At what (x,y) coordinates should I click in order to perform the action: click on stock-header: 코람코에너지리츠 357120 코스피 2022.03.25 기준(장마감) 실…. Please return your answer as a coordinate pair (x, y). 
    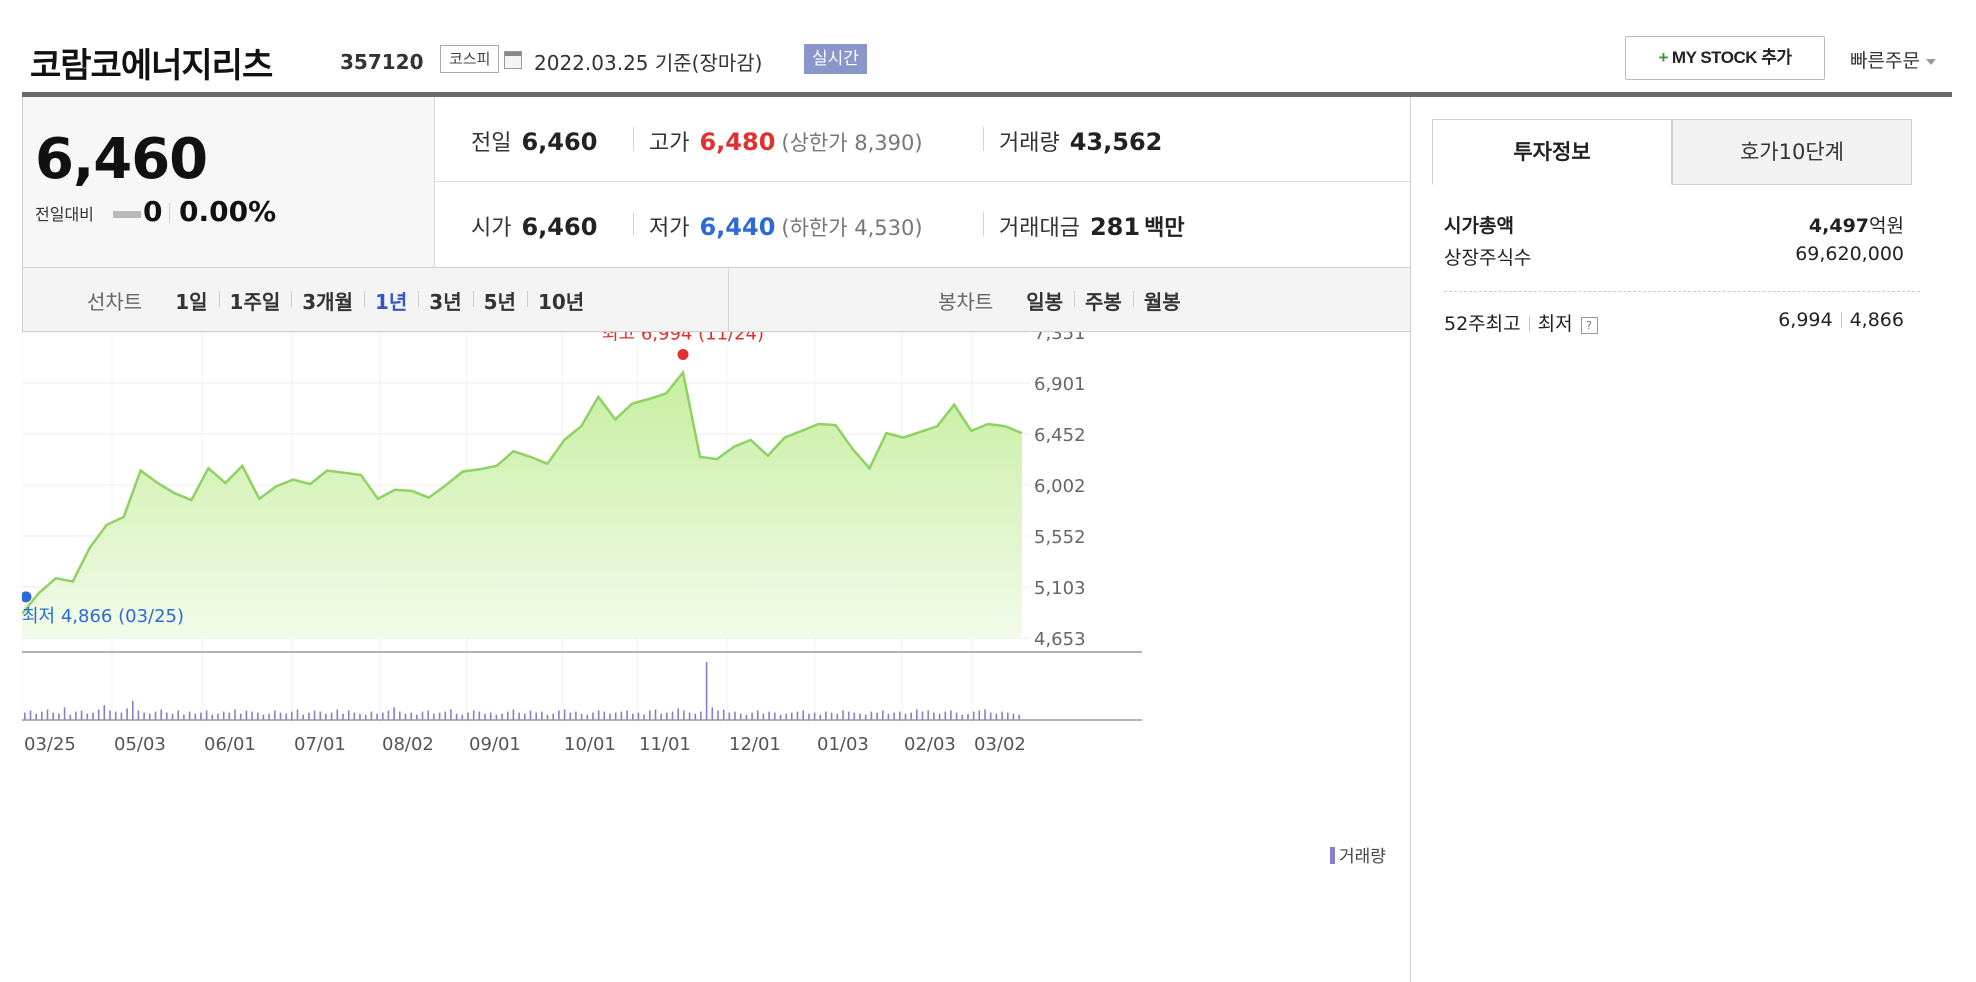
    Looking at the image, I should click on (987, 60).